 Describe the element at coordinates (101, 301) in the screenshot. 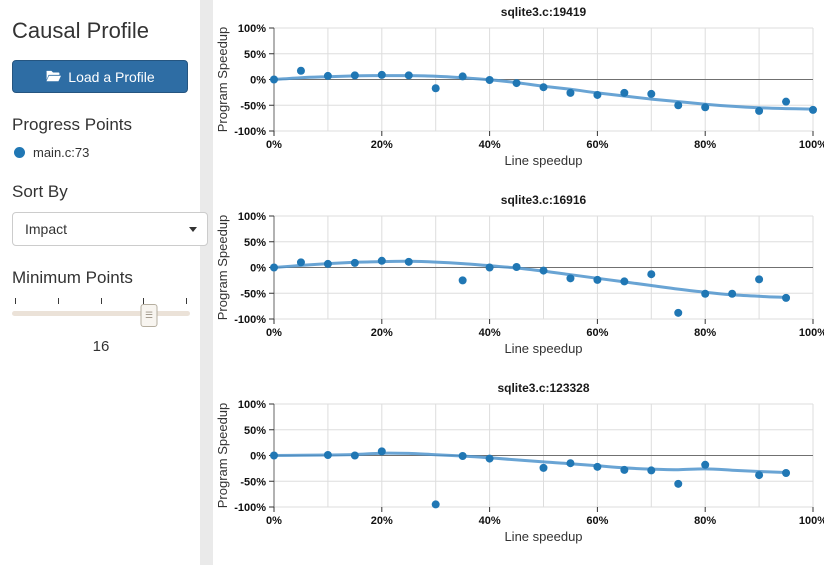

I see `slider-ticks` at that location.